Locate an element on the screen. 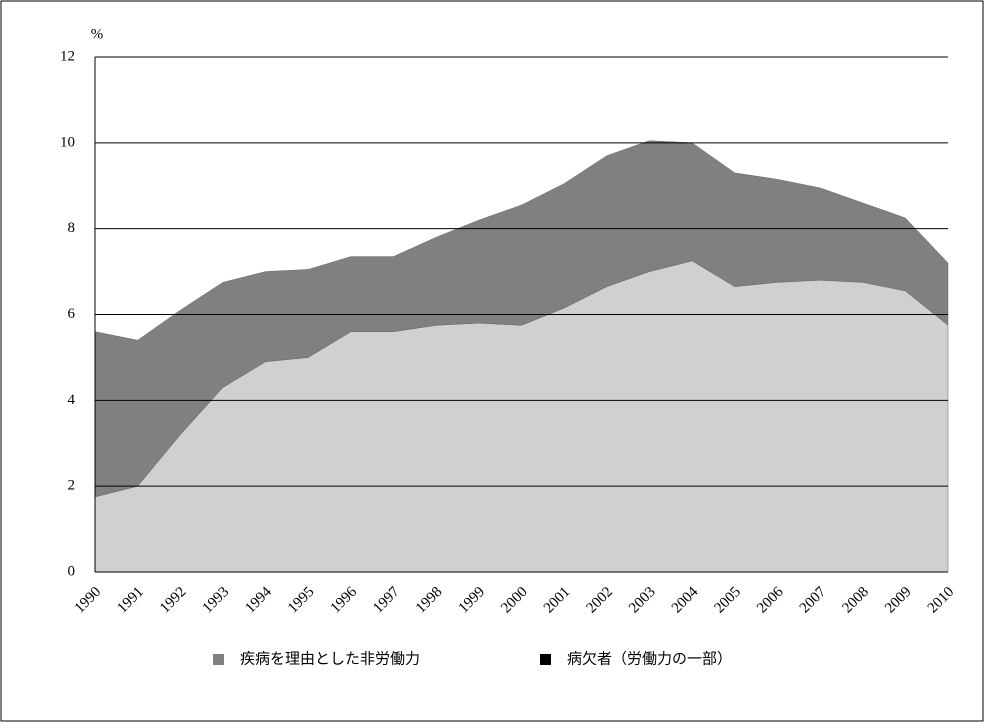 This screenshot has height=728, width=985. y-tick-label: 12 is located at coordinates (67, 56).